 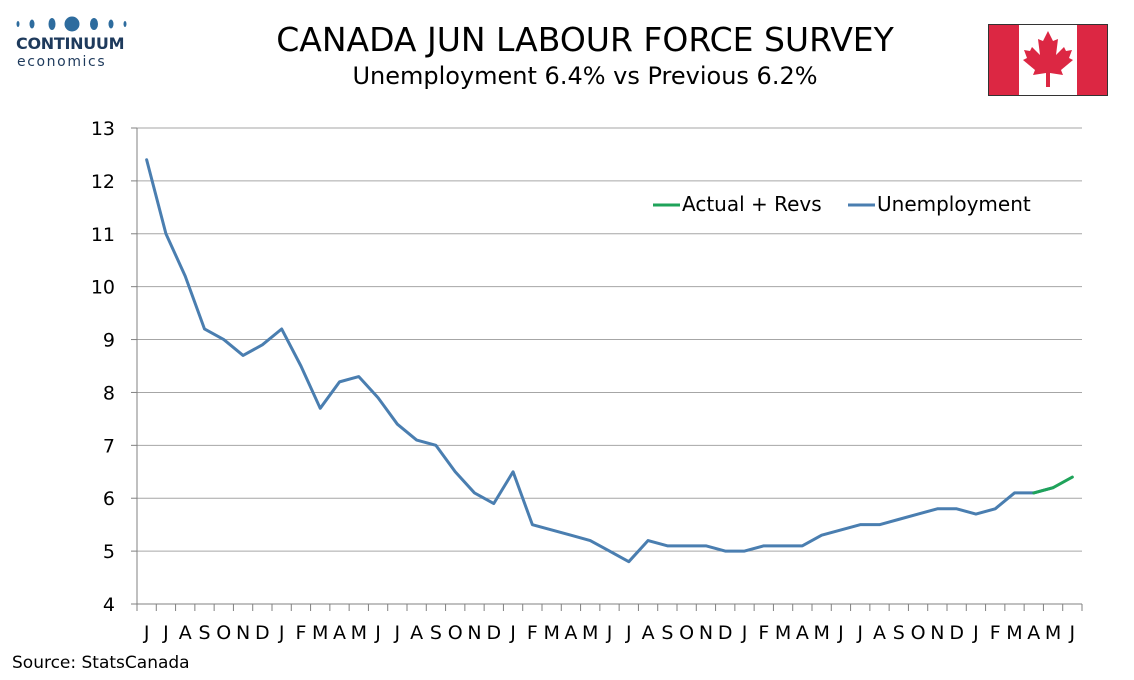 I want to click on y-tick-label: 10, so click(x=103, y=288).